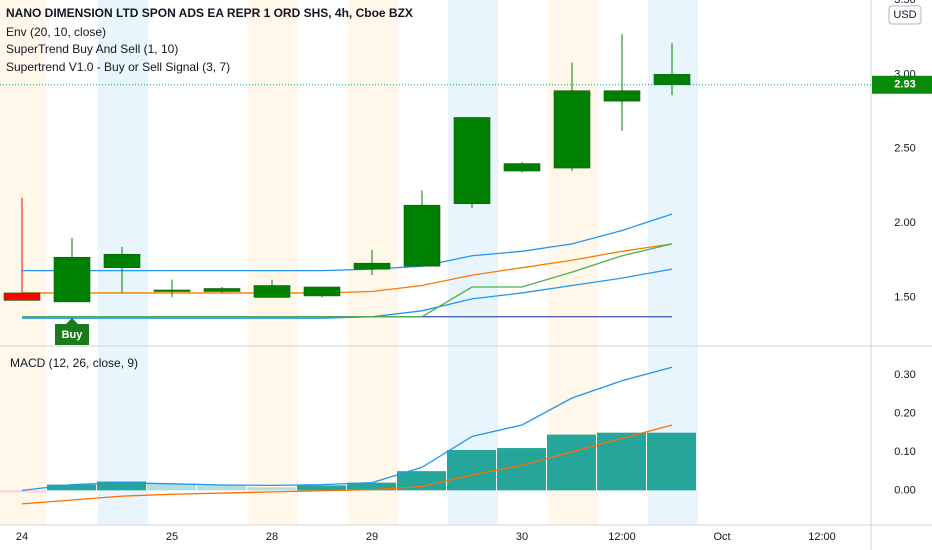 This screenshot has height=550, width=932. I want to click on y-tick-label: 0.00, so click(904, 490).